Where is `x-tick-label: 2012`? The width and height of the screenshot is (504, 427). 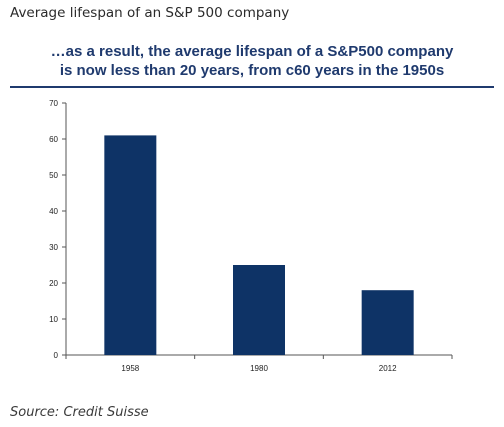 x-tick-label: 2012 is located at coordinates (388, 368).